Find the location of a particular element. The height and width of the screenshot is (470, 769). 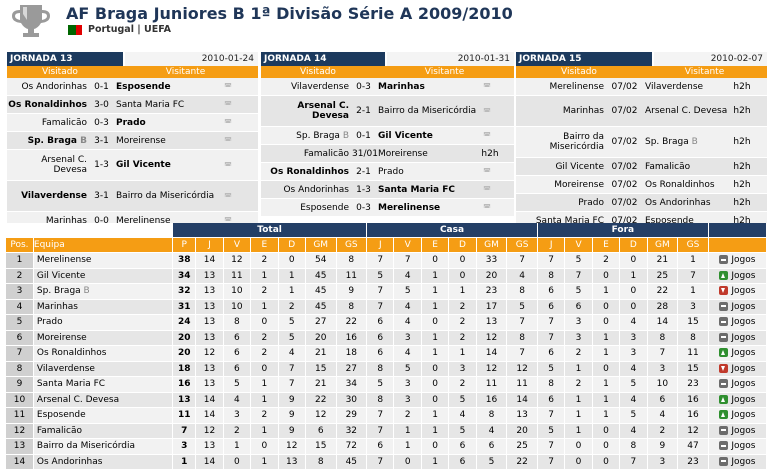

team-name: Sp. Braga is located at coordinates (58, 291).